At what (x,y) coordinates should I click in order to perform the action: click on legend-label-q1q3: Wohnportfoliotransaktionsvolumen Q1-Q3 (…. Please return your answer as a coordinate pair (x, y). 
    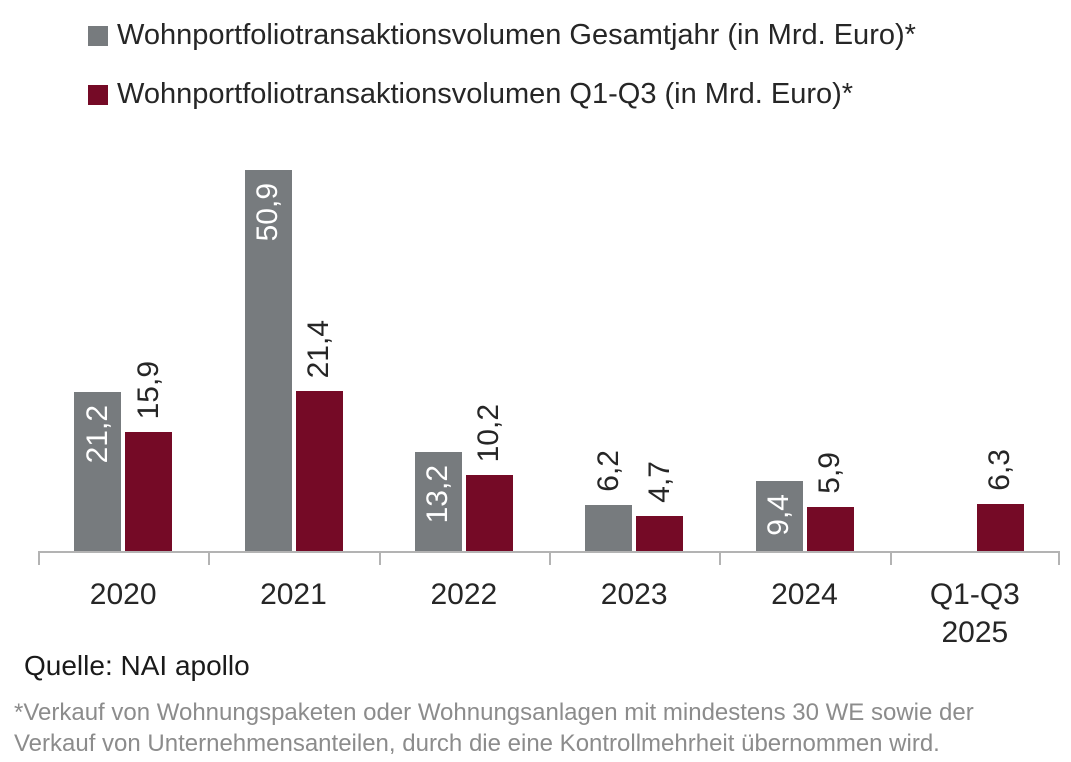
    Looking at the image, I should click on (485, 93).